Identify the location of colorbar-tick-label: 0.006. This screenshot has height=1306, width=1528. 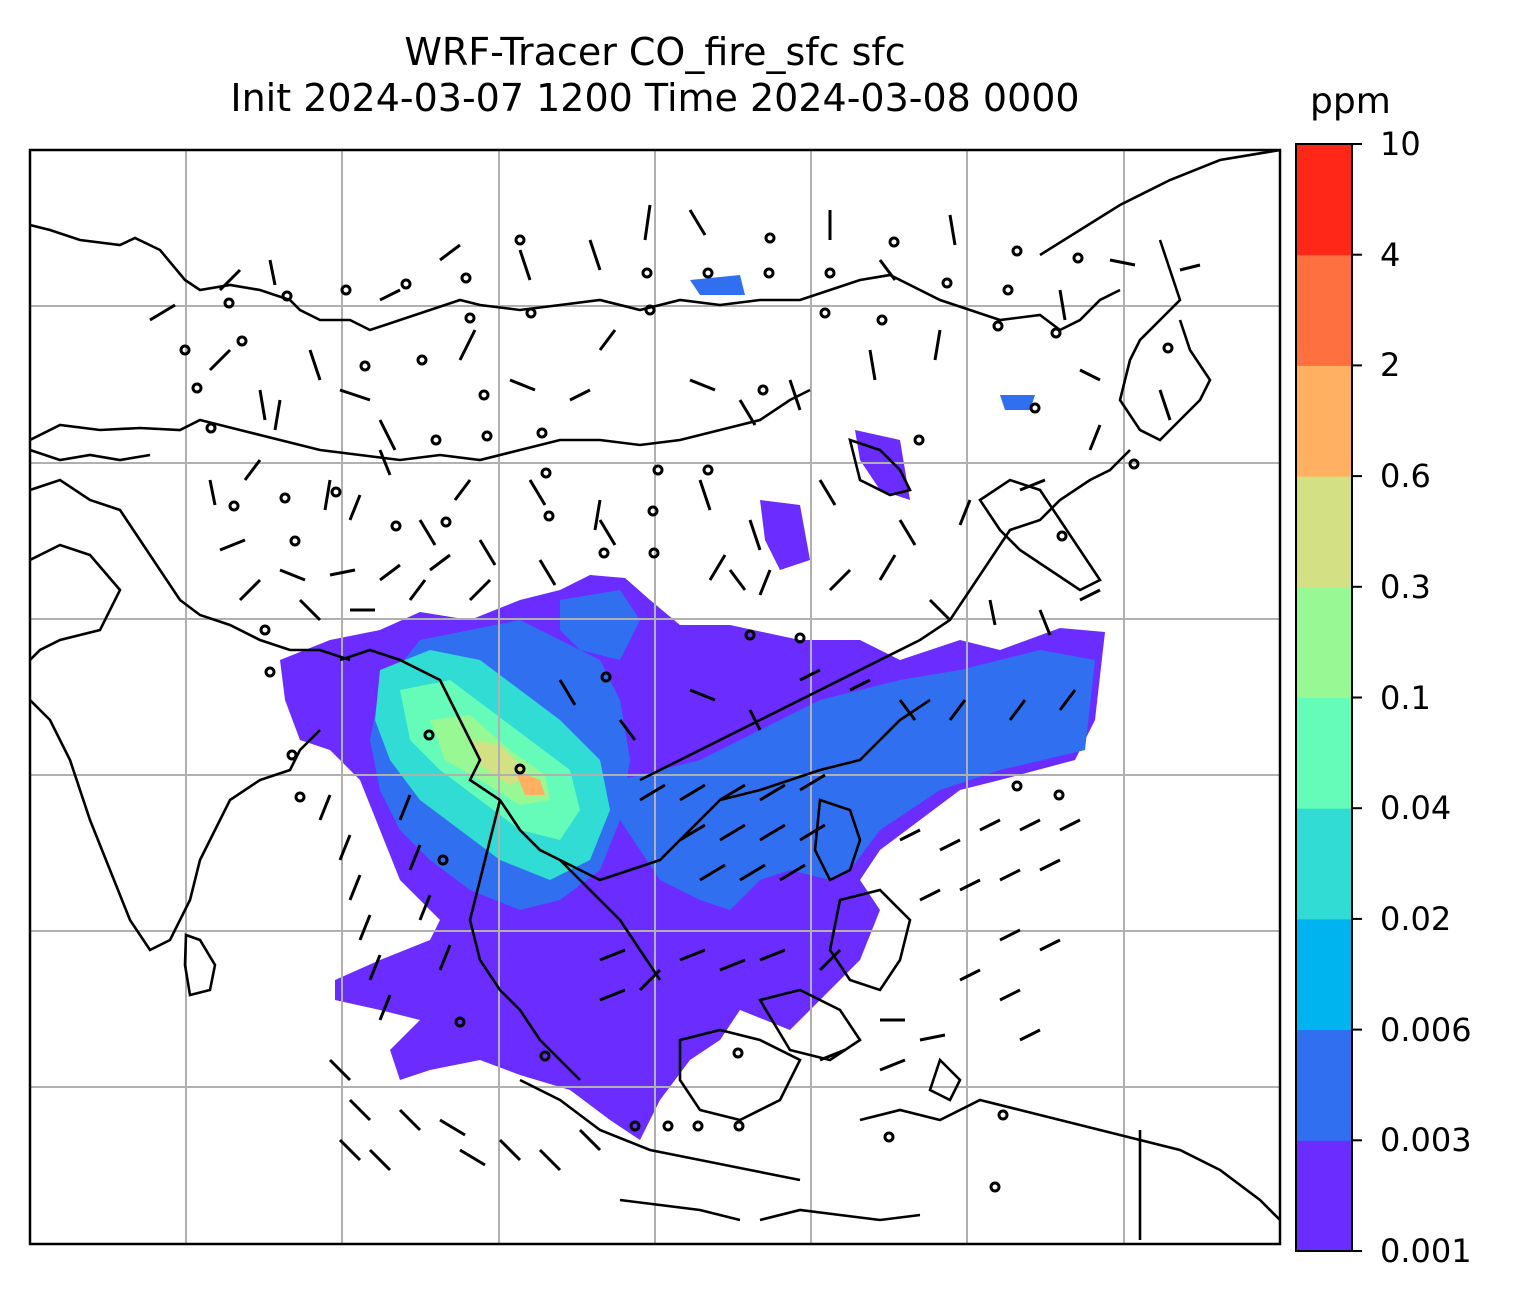
(1426, 1029).